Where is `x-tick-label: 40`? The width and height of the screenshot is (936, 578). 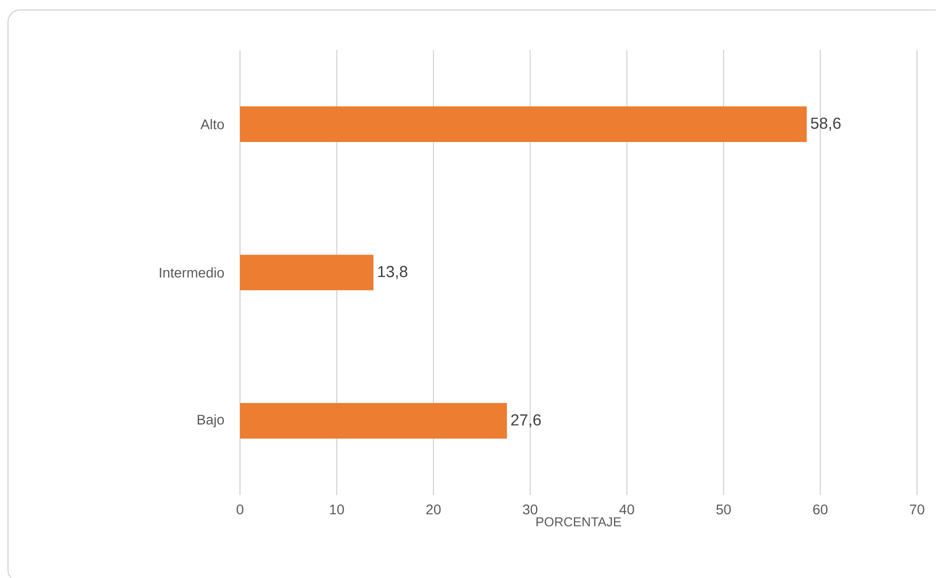
x-tick-label: 40 is located at coordinates (626, 509).